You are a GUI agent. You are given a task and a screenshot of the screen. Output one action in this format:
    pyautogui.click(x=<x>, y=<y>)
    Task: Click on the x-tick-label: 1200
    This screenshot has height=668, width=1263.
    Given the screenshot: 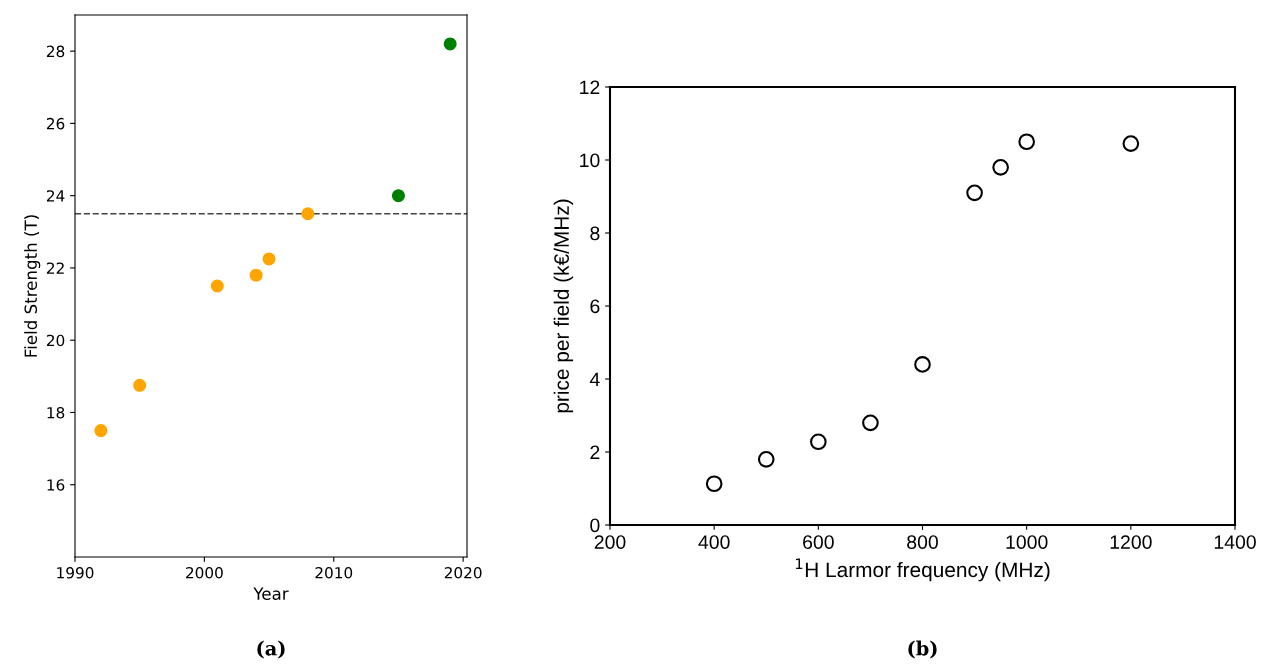 What is the action you would take?
    pyautogui.click(x=1131, y=542)
    